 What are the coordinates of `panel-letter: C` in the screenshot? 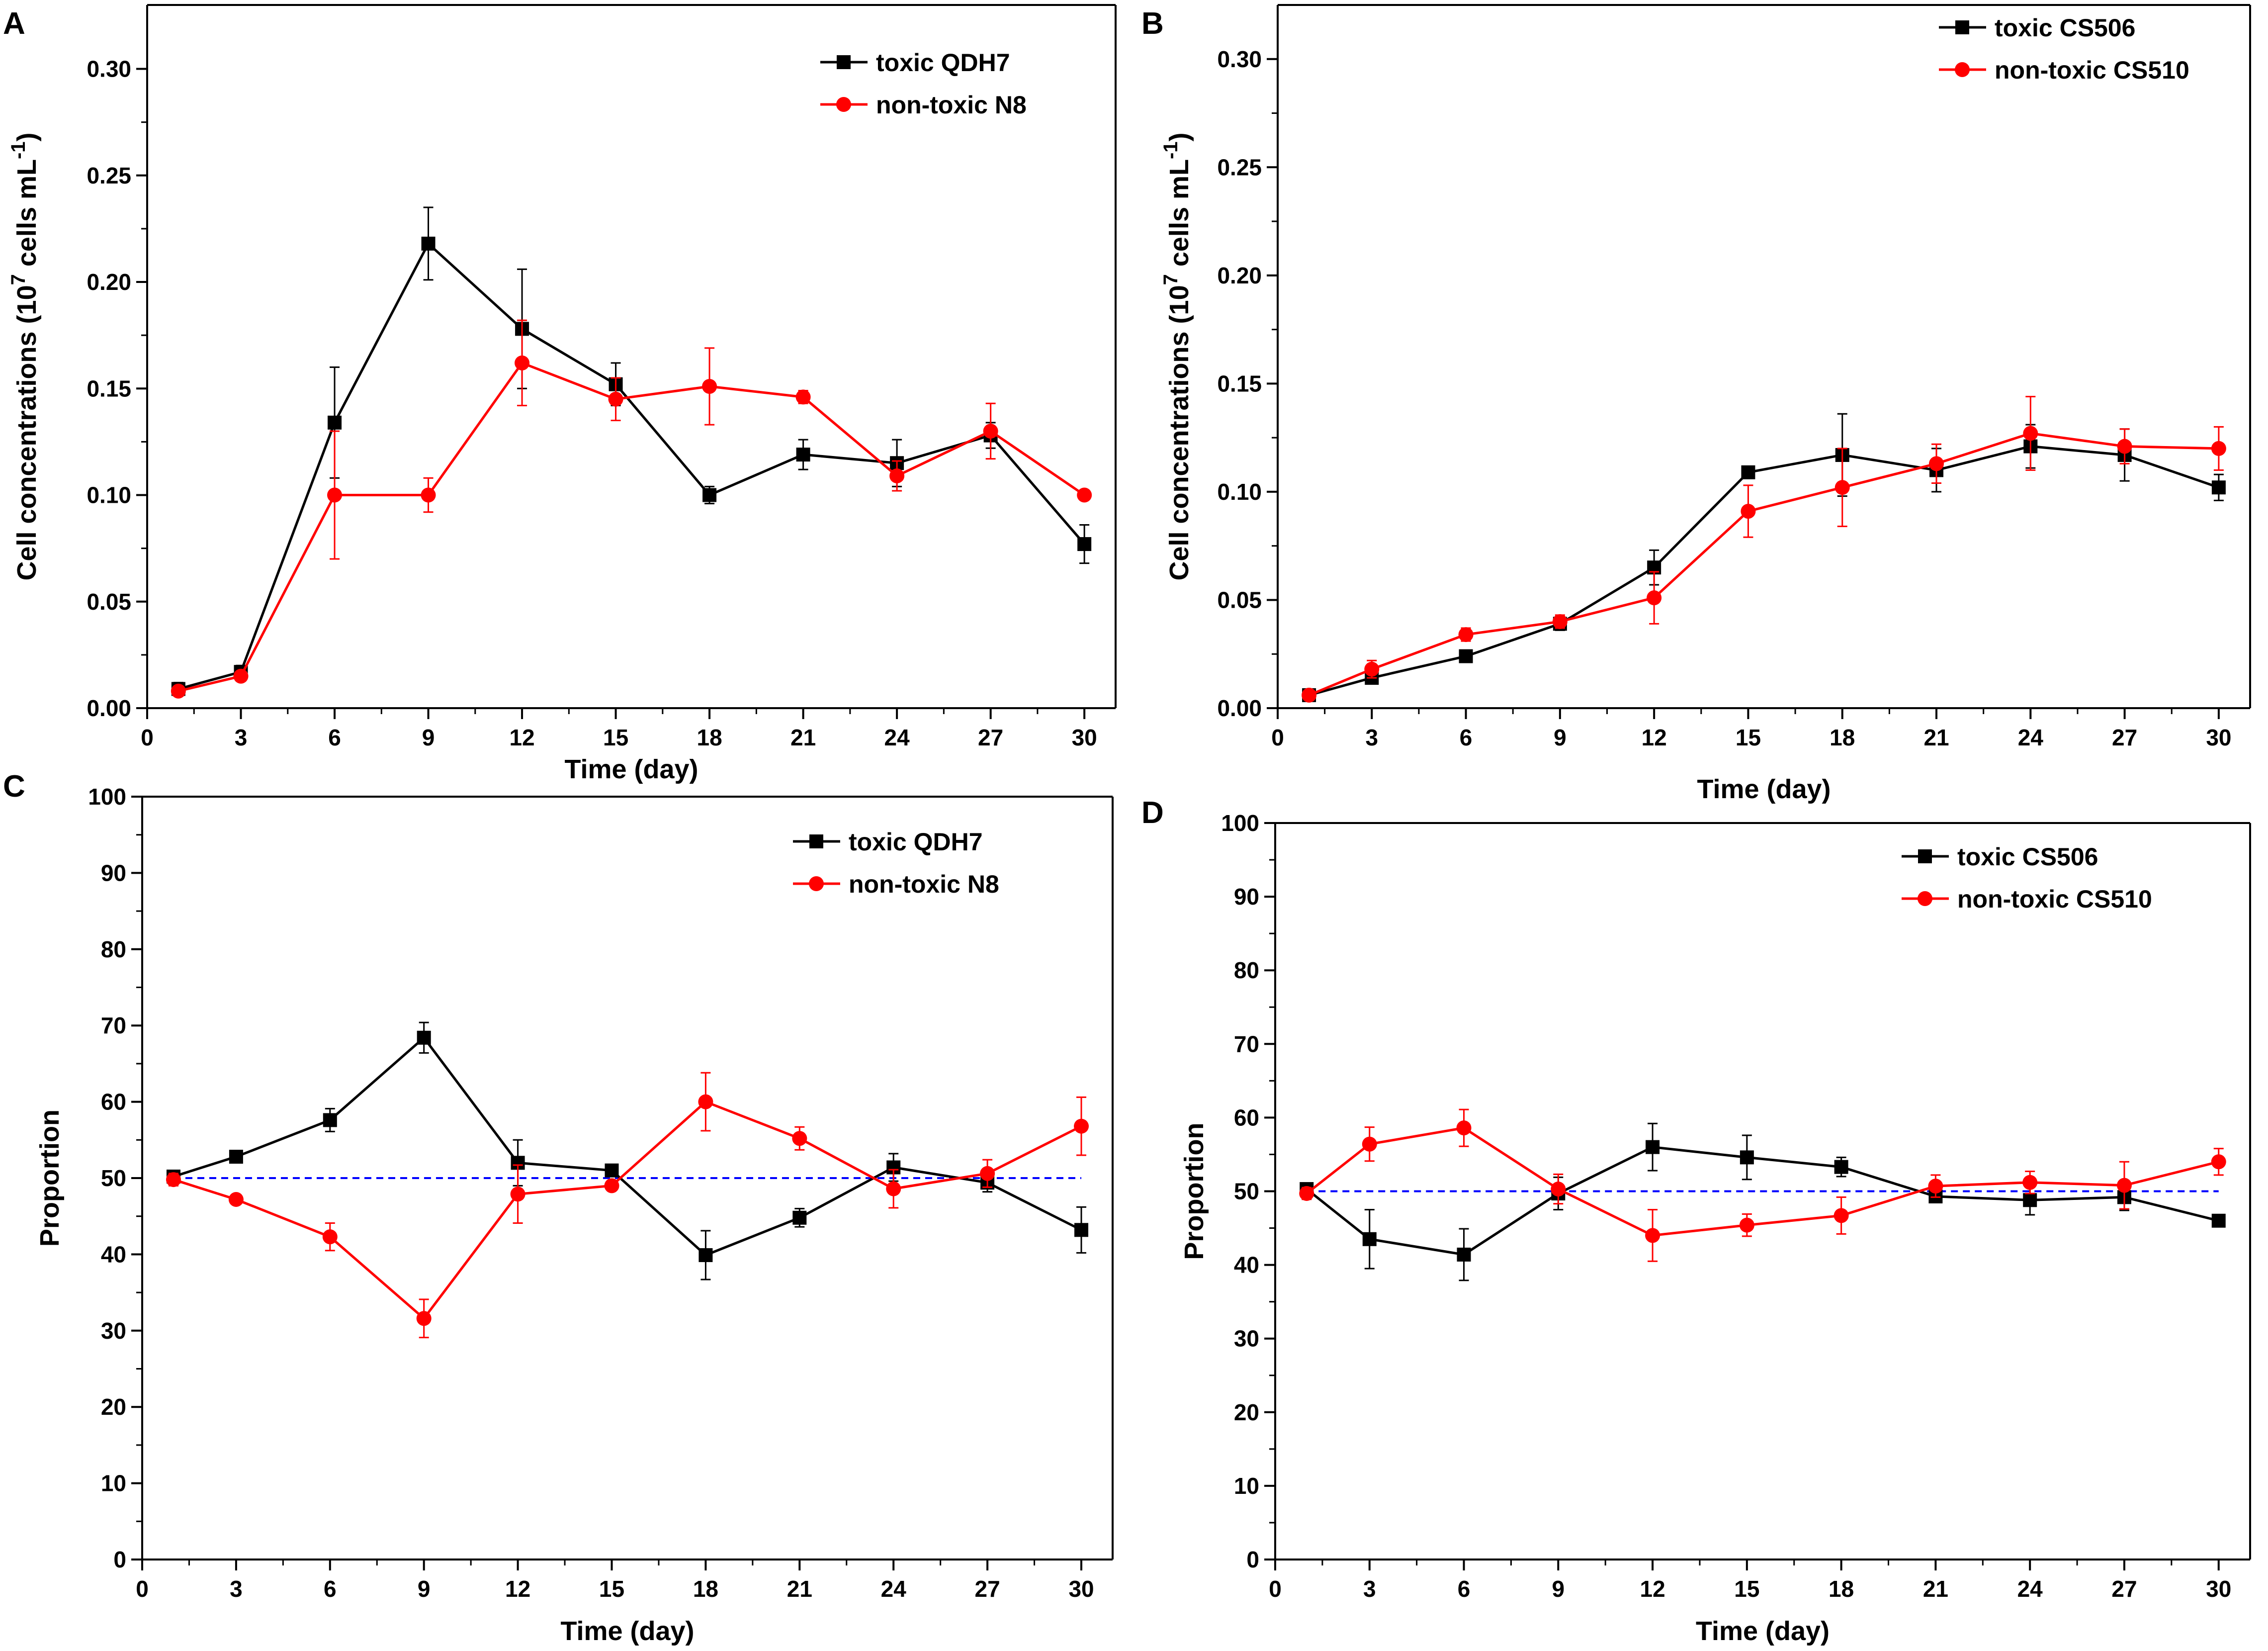 It's located at (14, 786).